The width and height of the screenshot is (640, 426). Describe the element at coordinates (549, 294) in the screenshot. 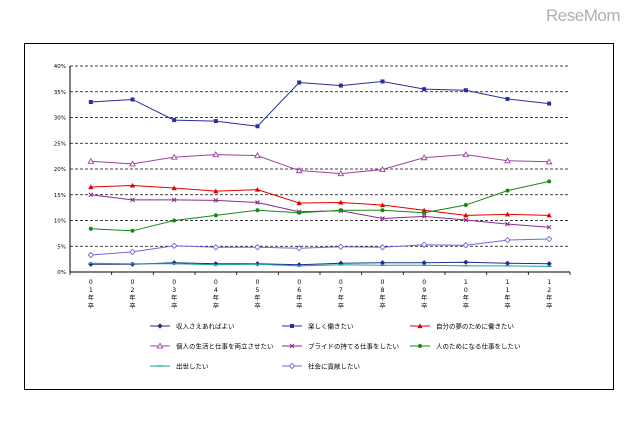

I see `x-tick-label: 1 2 年卒` at that location.